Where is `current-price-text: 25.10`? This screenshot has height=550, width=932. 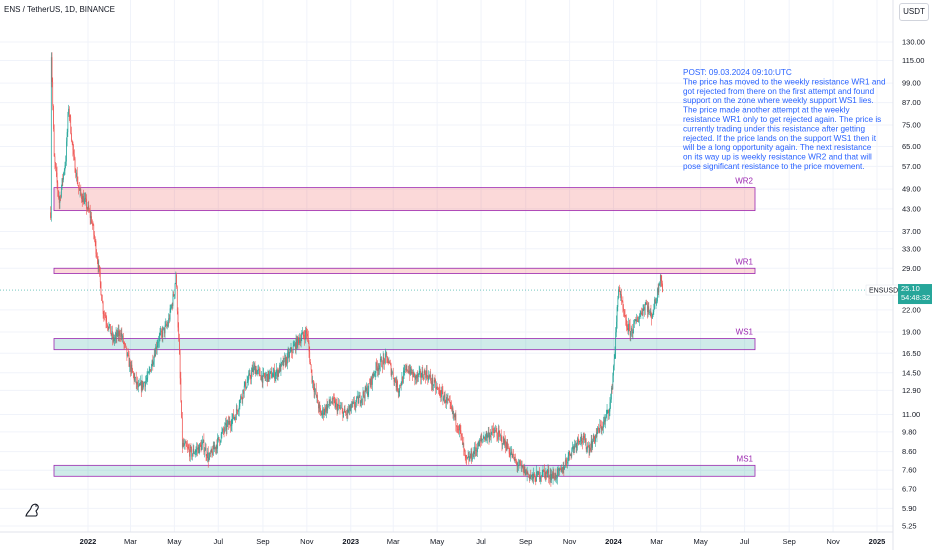
current-price-text: 25.10 is located at coordinates (910, 288).